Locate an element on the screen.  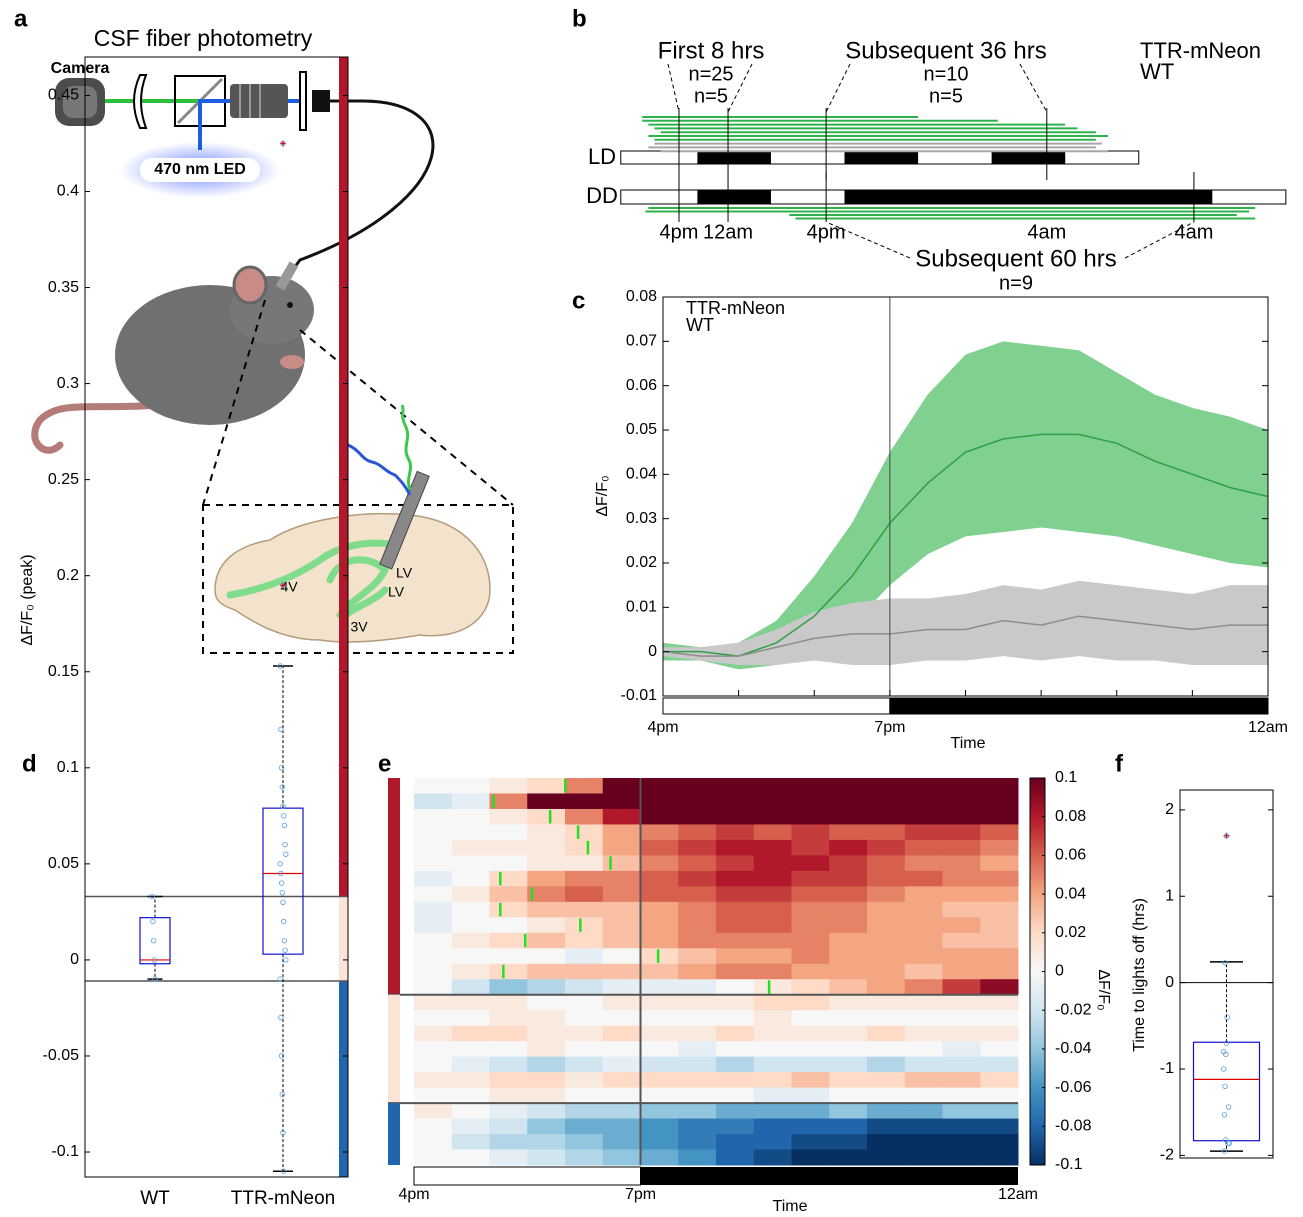
panel-label: b is located at coordinates (579, 18).